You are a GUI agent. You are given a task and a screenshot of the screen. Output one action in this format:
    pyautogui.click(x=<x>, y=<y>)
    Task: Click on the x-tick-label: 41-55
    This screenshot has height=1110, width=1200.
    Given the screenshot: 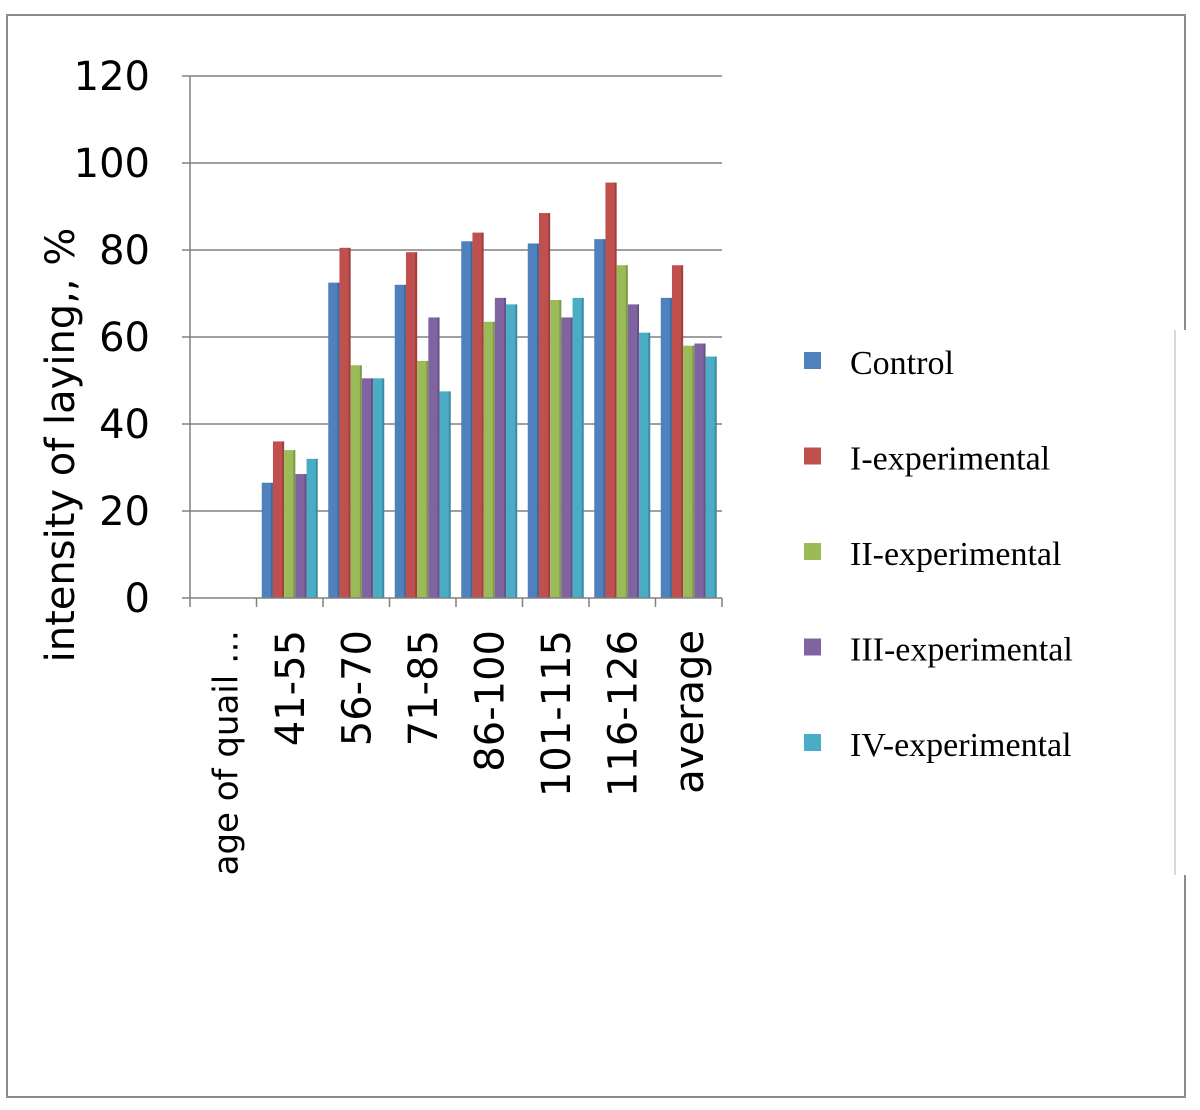 What is the action you would take?
    pyautogui.click(x=291, y=688)
    